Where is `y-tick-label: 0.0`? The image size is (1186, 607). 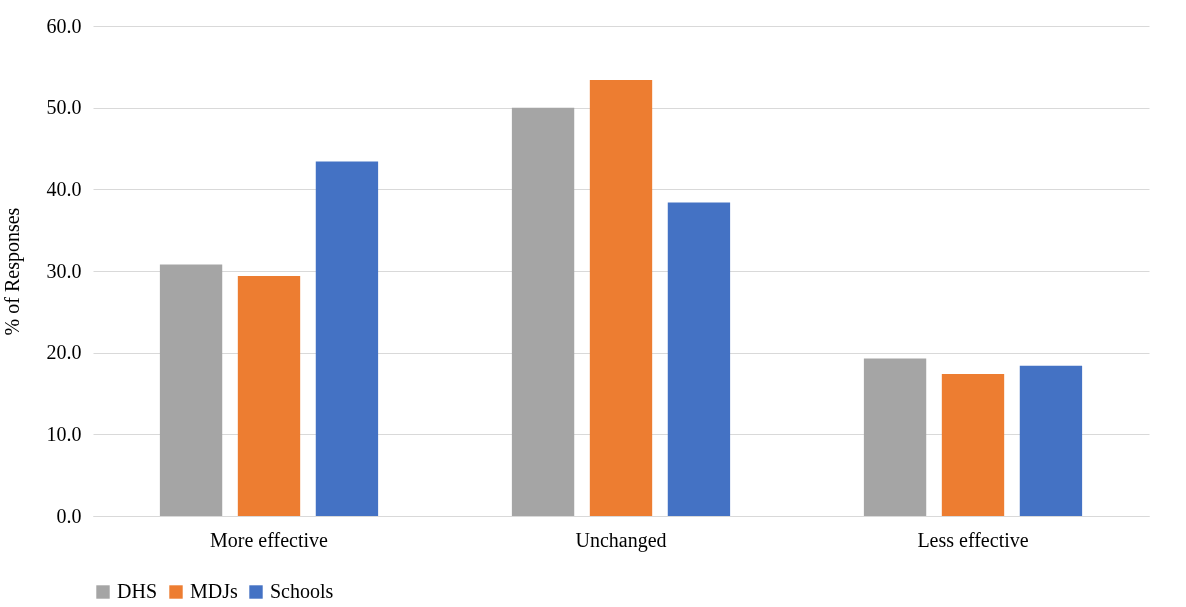 y-tick-label: 0.0 is located at coordinates (69, 515).